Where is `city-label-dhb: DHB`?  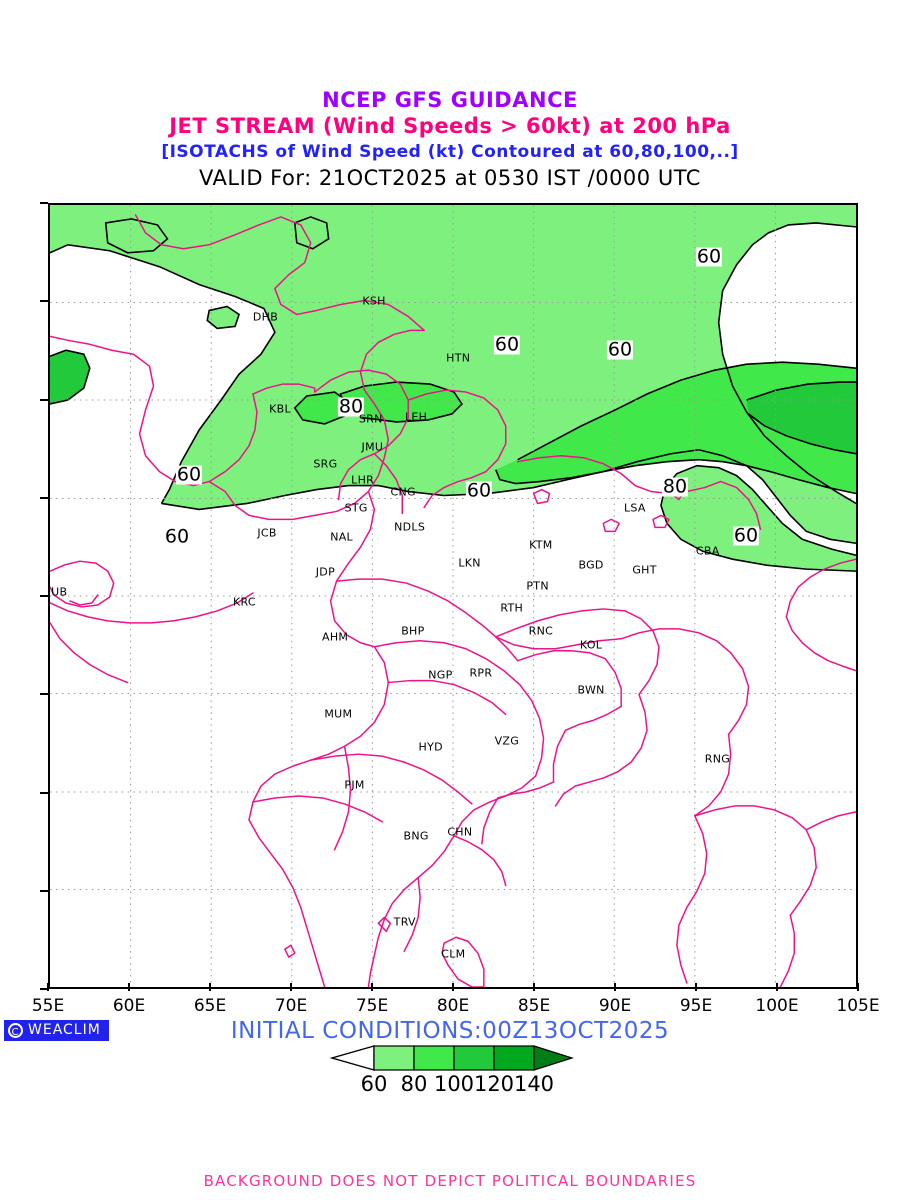 city-label-dhb: DHB is located at coordinates (265, 317).